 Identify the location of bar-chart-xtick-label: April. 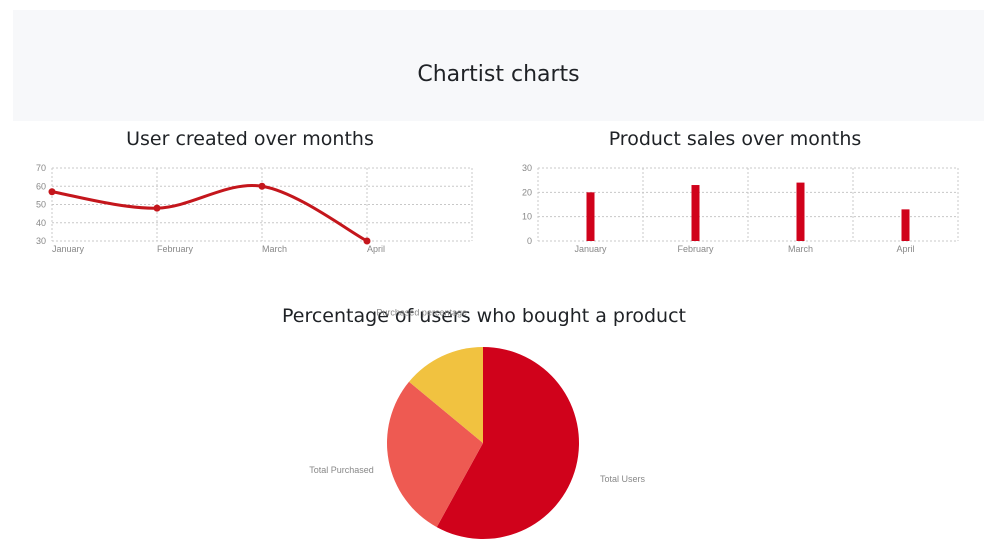
(905, 249).